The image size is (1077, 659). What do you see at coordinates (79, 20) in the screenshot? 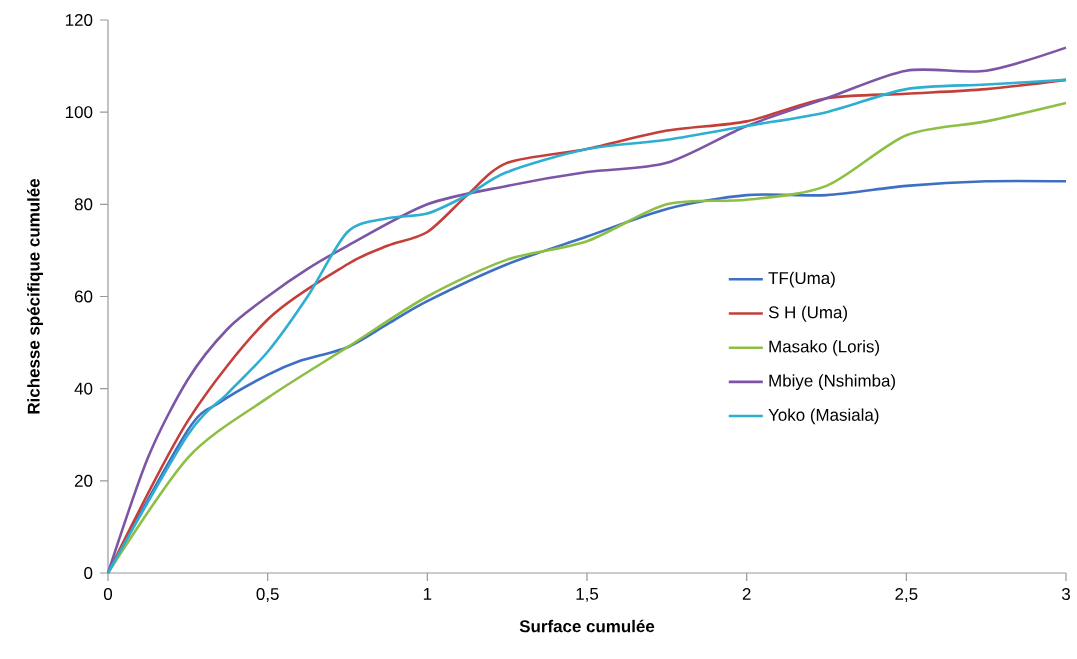
I see `y-tick-label: 120` at bounding box center [79, 20].